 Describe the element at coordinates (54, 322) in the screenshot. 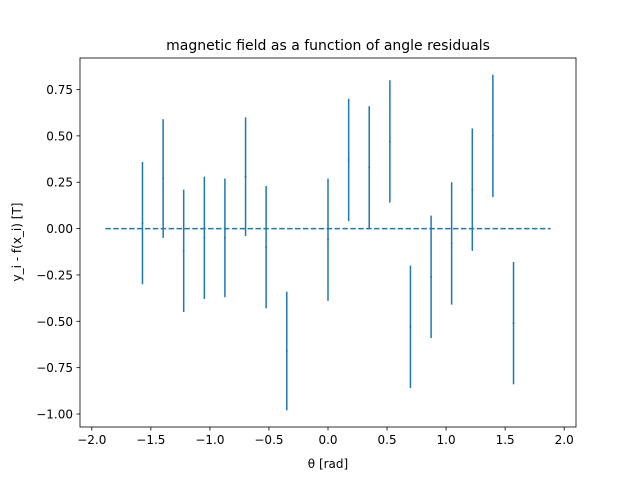

I see `y-tick-label-2: −0.50` at that location.